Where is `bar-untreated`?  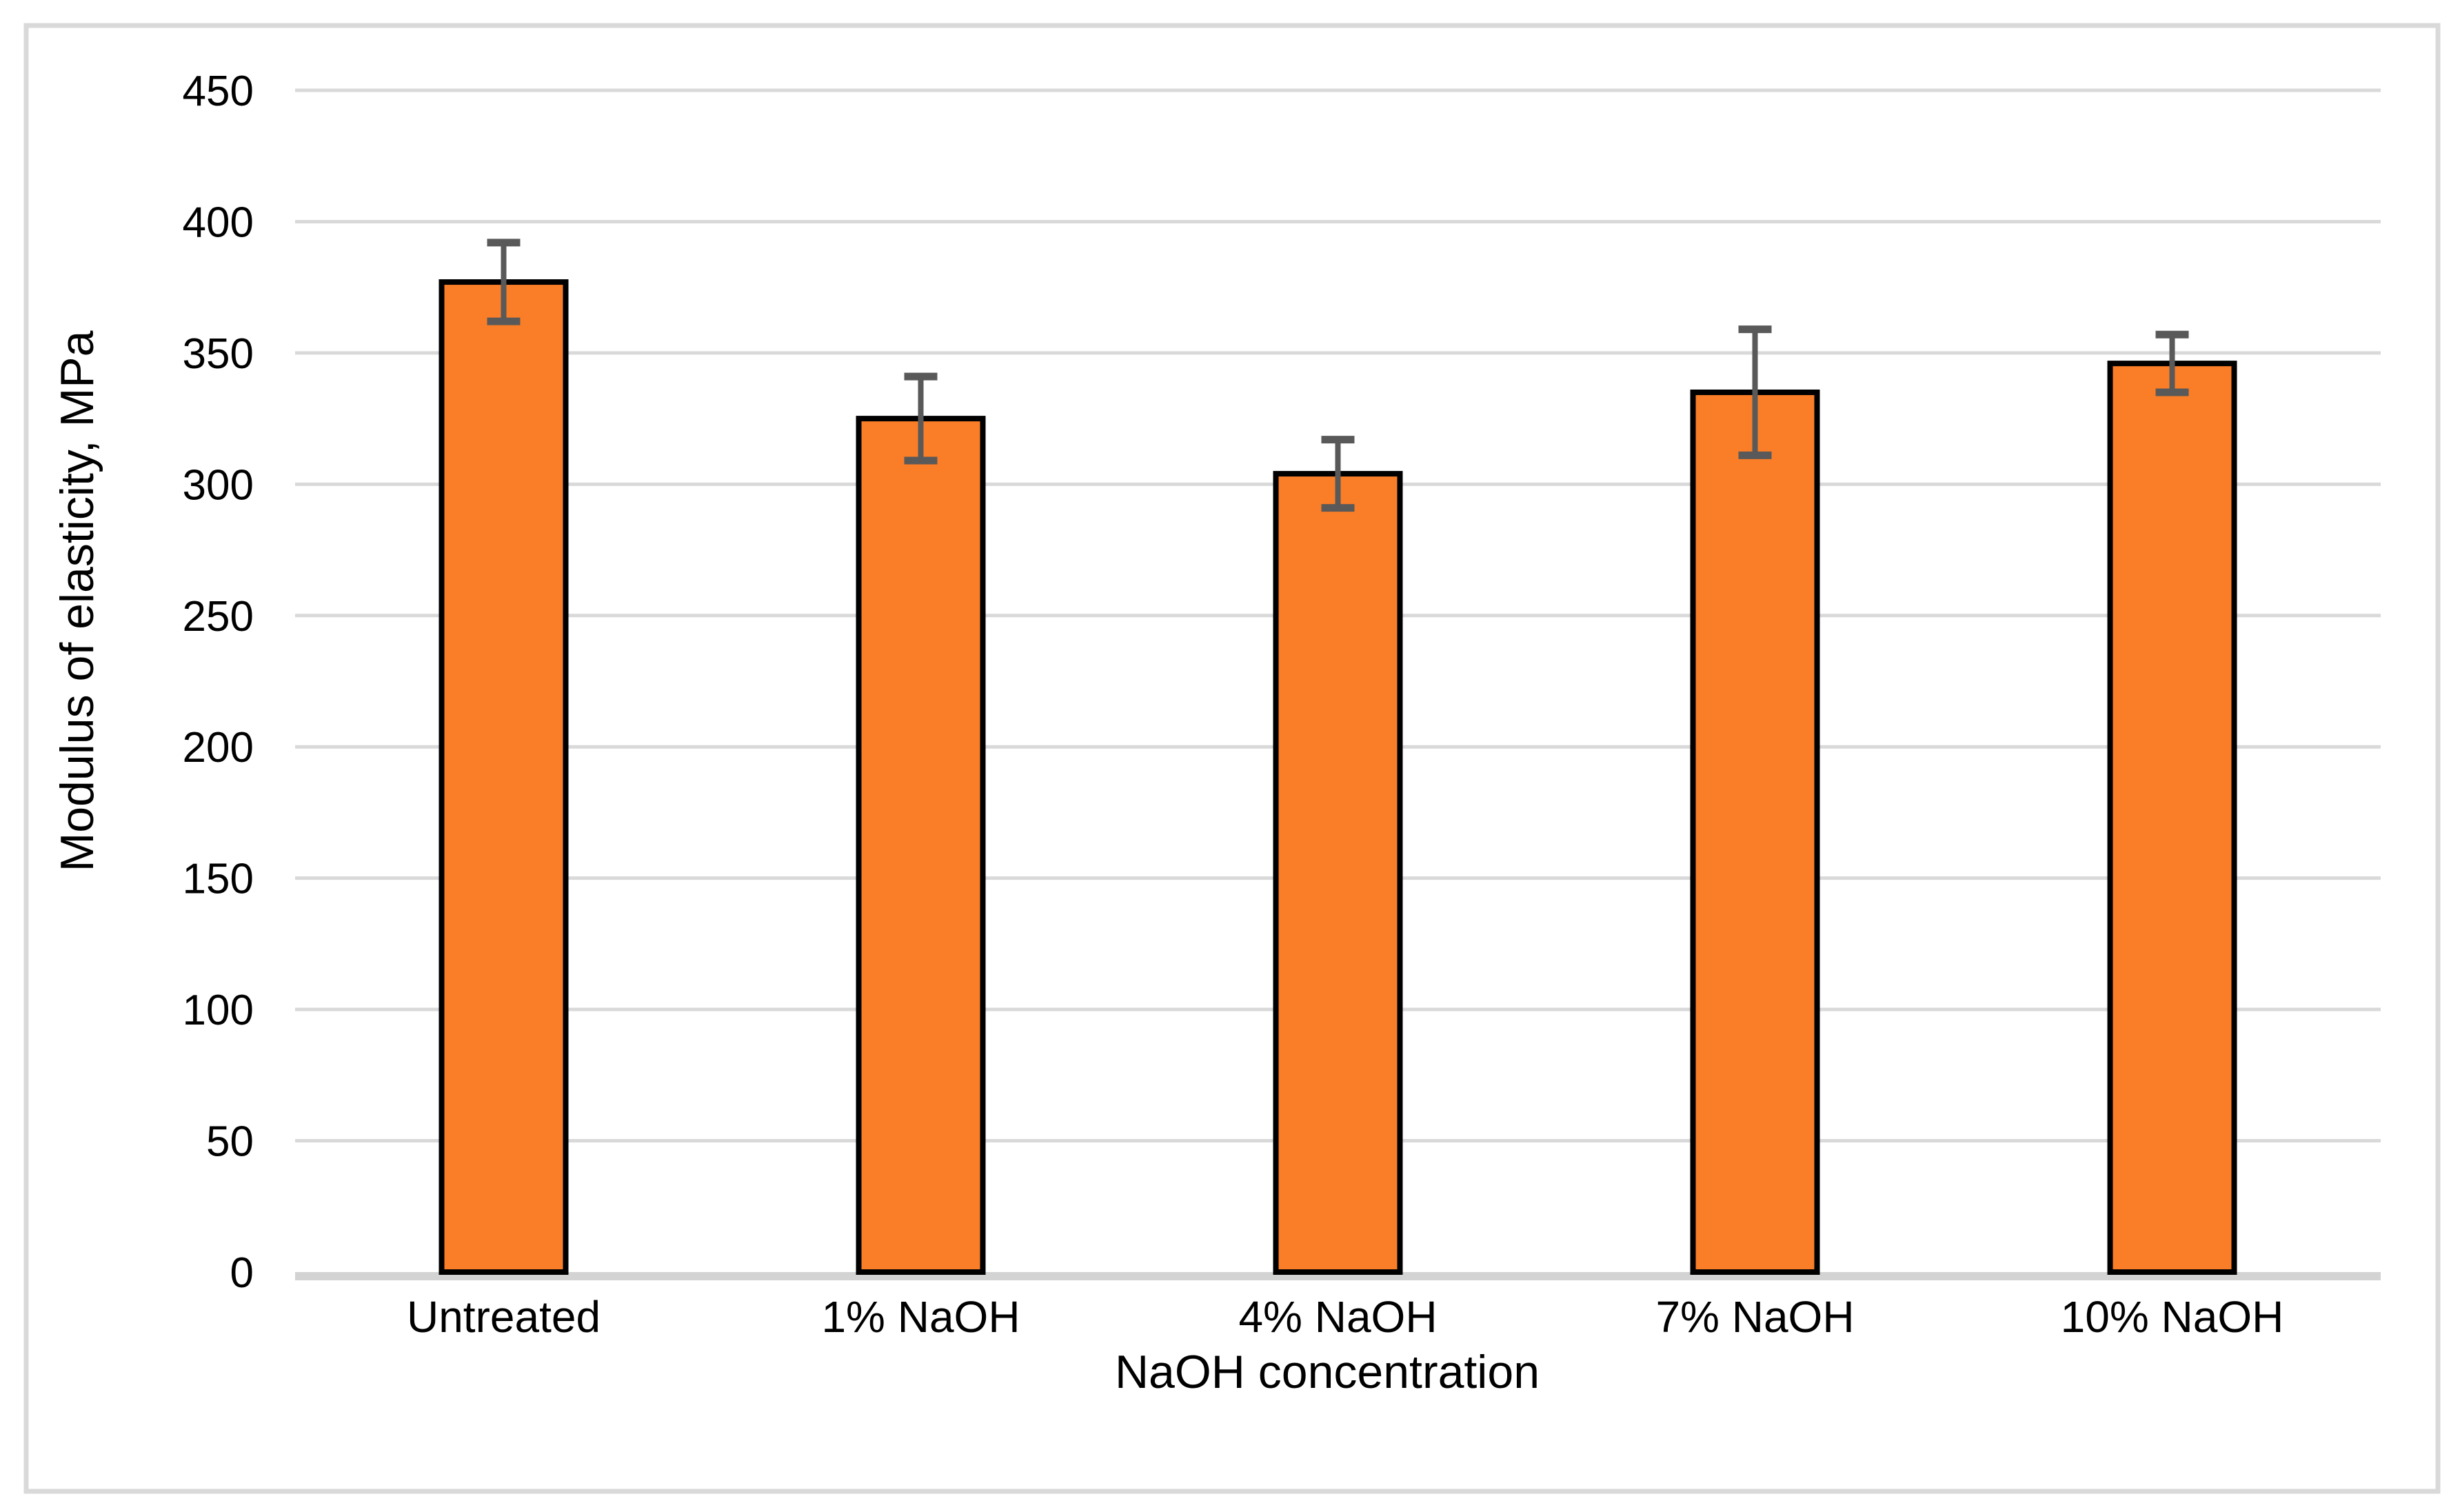 bar-untreated is located at coordinates (503, 777).